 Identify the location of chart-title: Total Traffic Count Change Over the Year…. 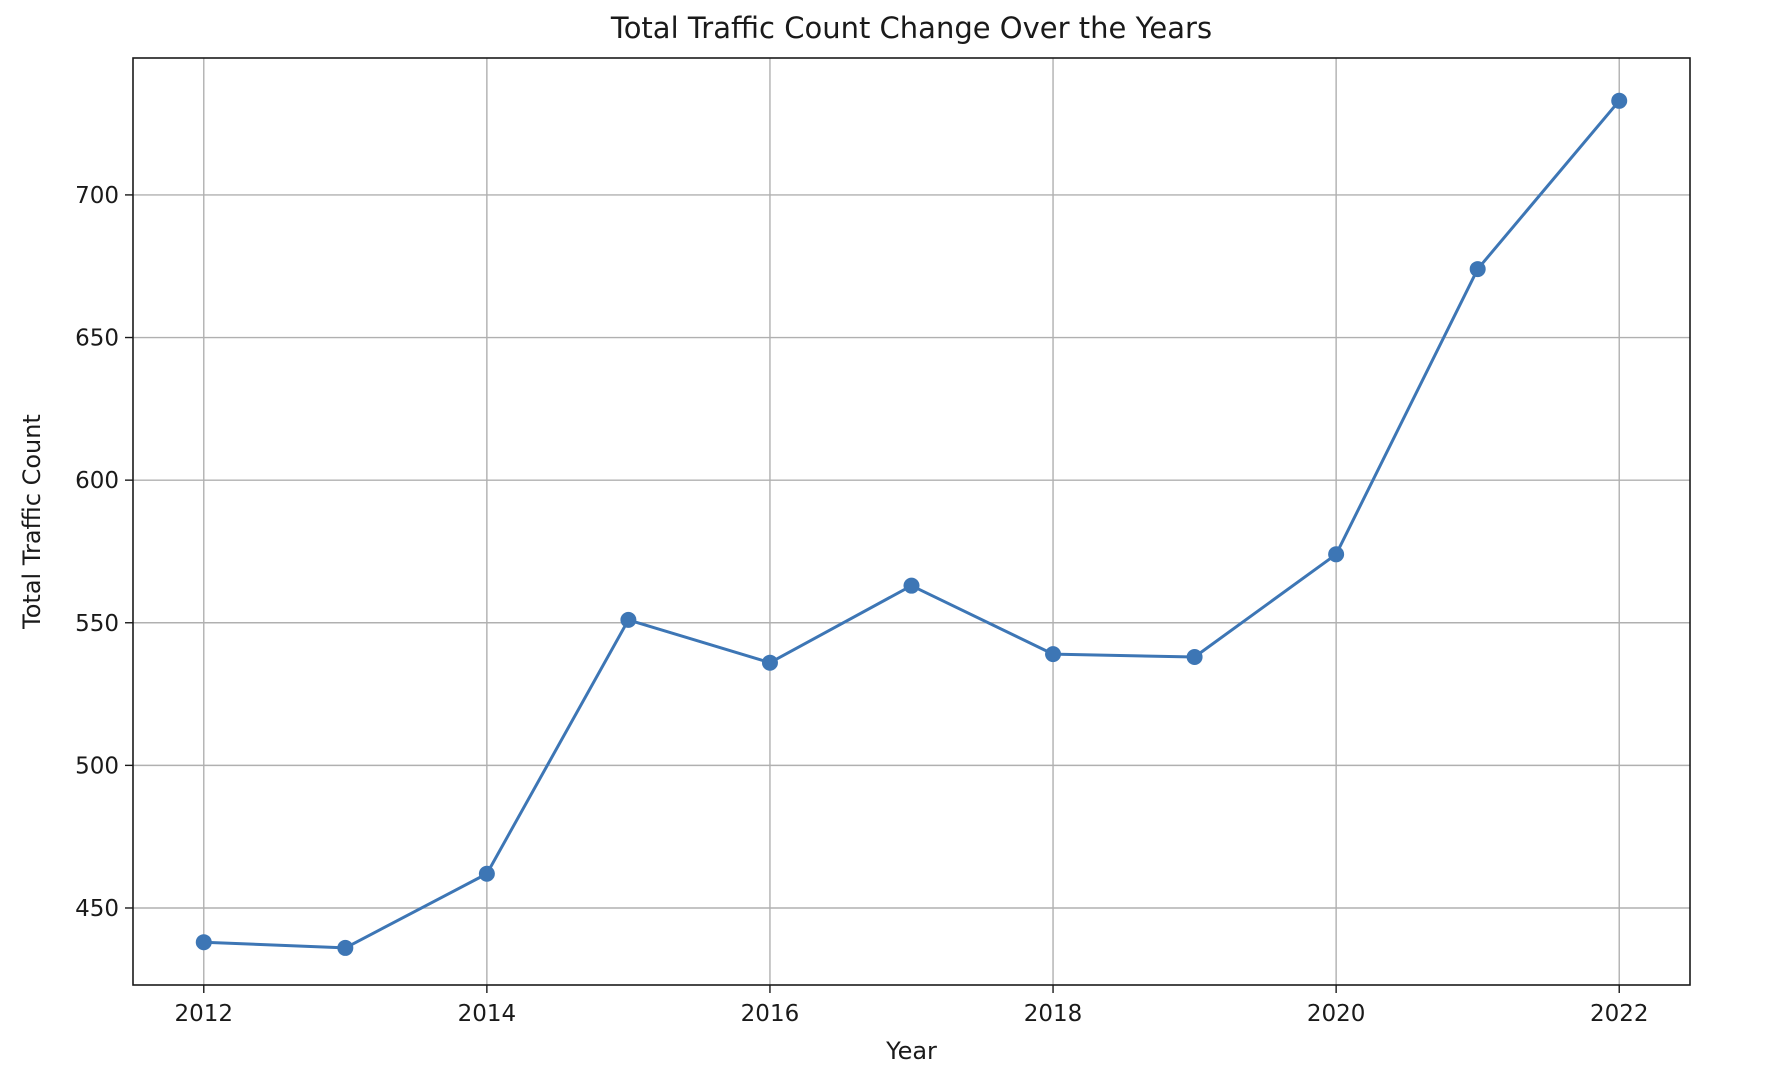
(911, 28).